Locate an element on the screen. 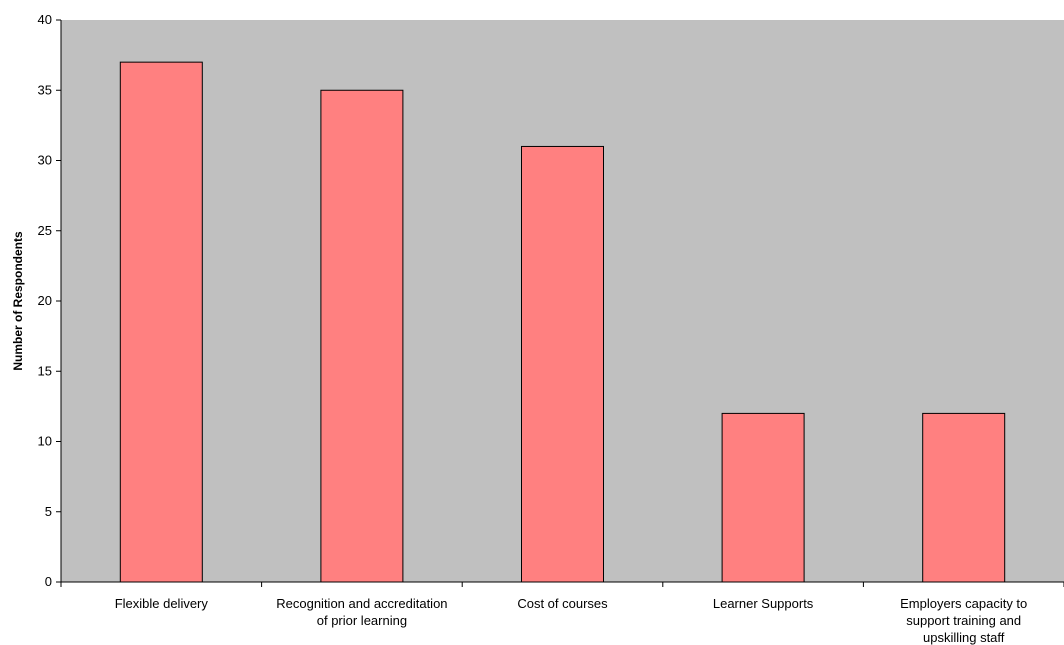  y-axis-title: Number of Respondents is located at coordinates (18, 301).